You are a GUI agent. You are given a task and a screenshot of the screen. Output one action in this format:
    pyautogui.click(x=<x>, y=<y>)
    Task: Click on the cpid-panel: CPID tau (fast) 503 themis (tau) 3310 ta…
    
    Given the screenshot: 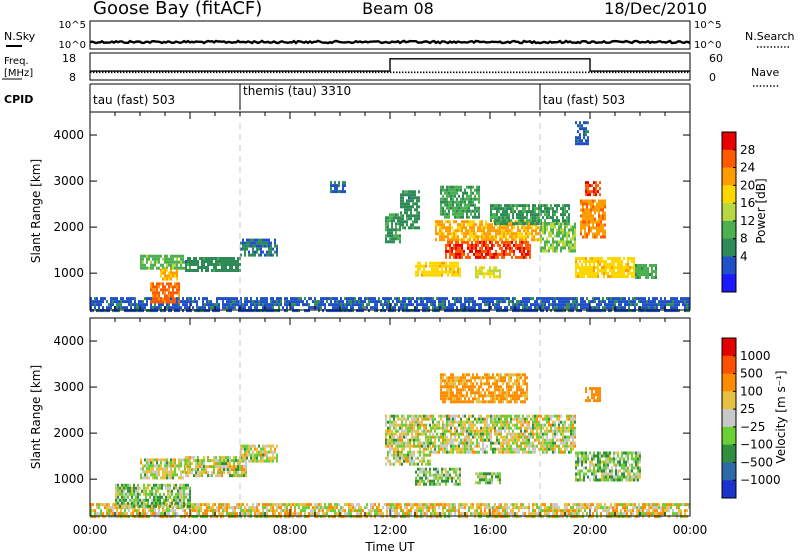 What is the action you would take?
    pyautogui.click(x=347, y=97)
    